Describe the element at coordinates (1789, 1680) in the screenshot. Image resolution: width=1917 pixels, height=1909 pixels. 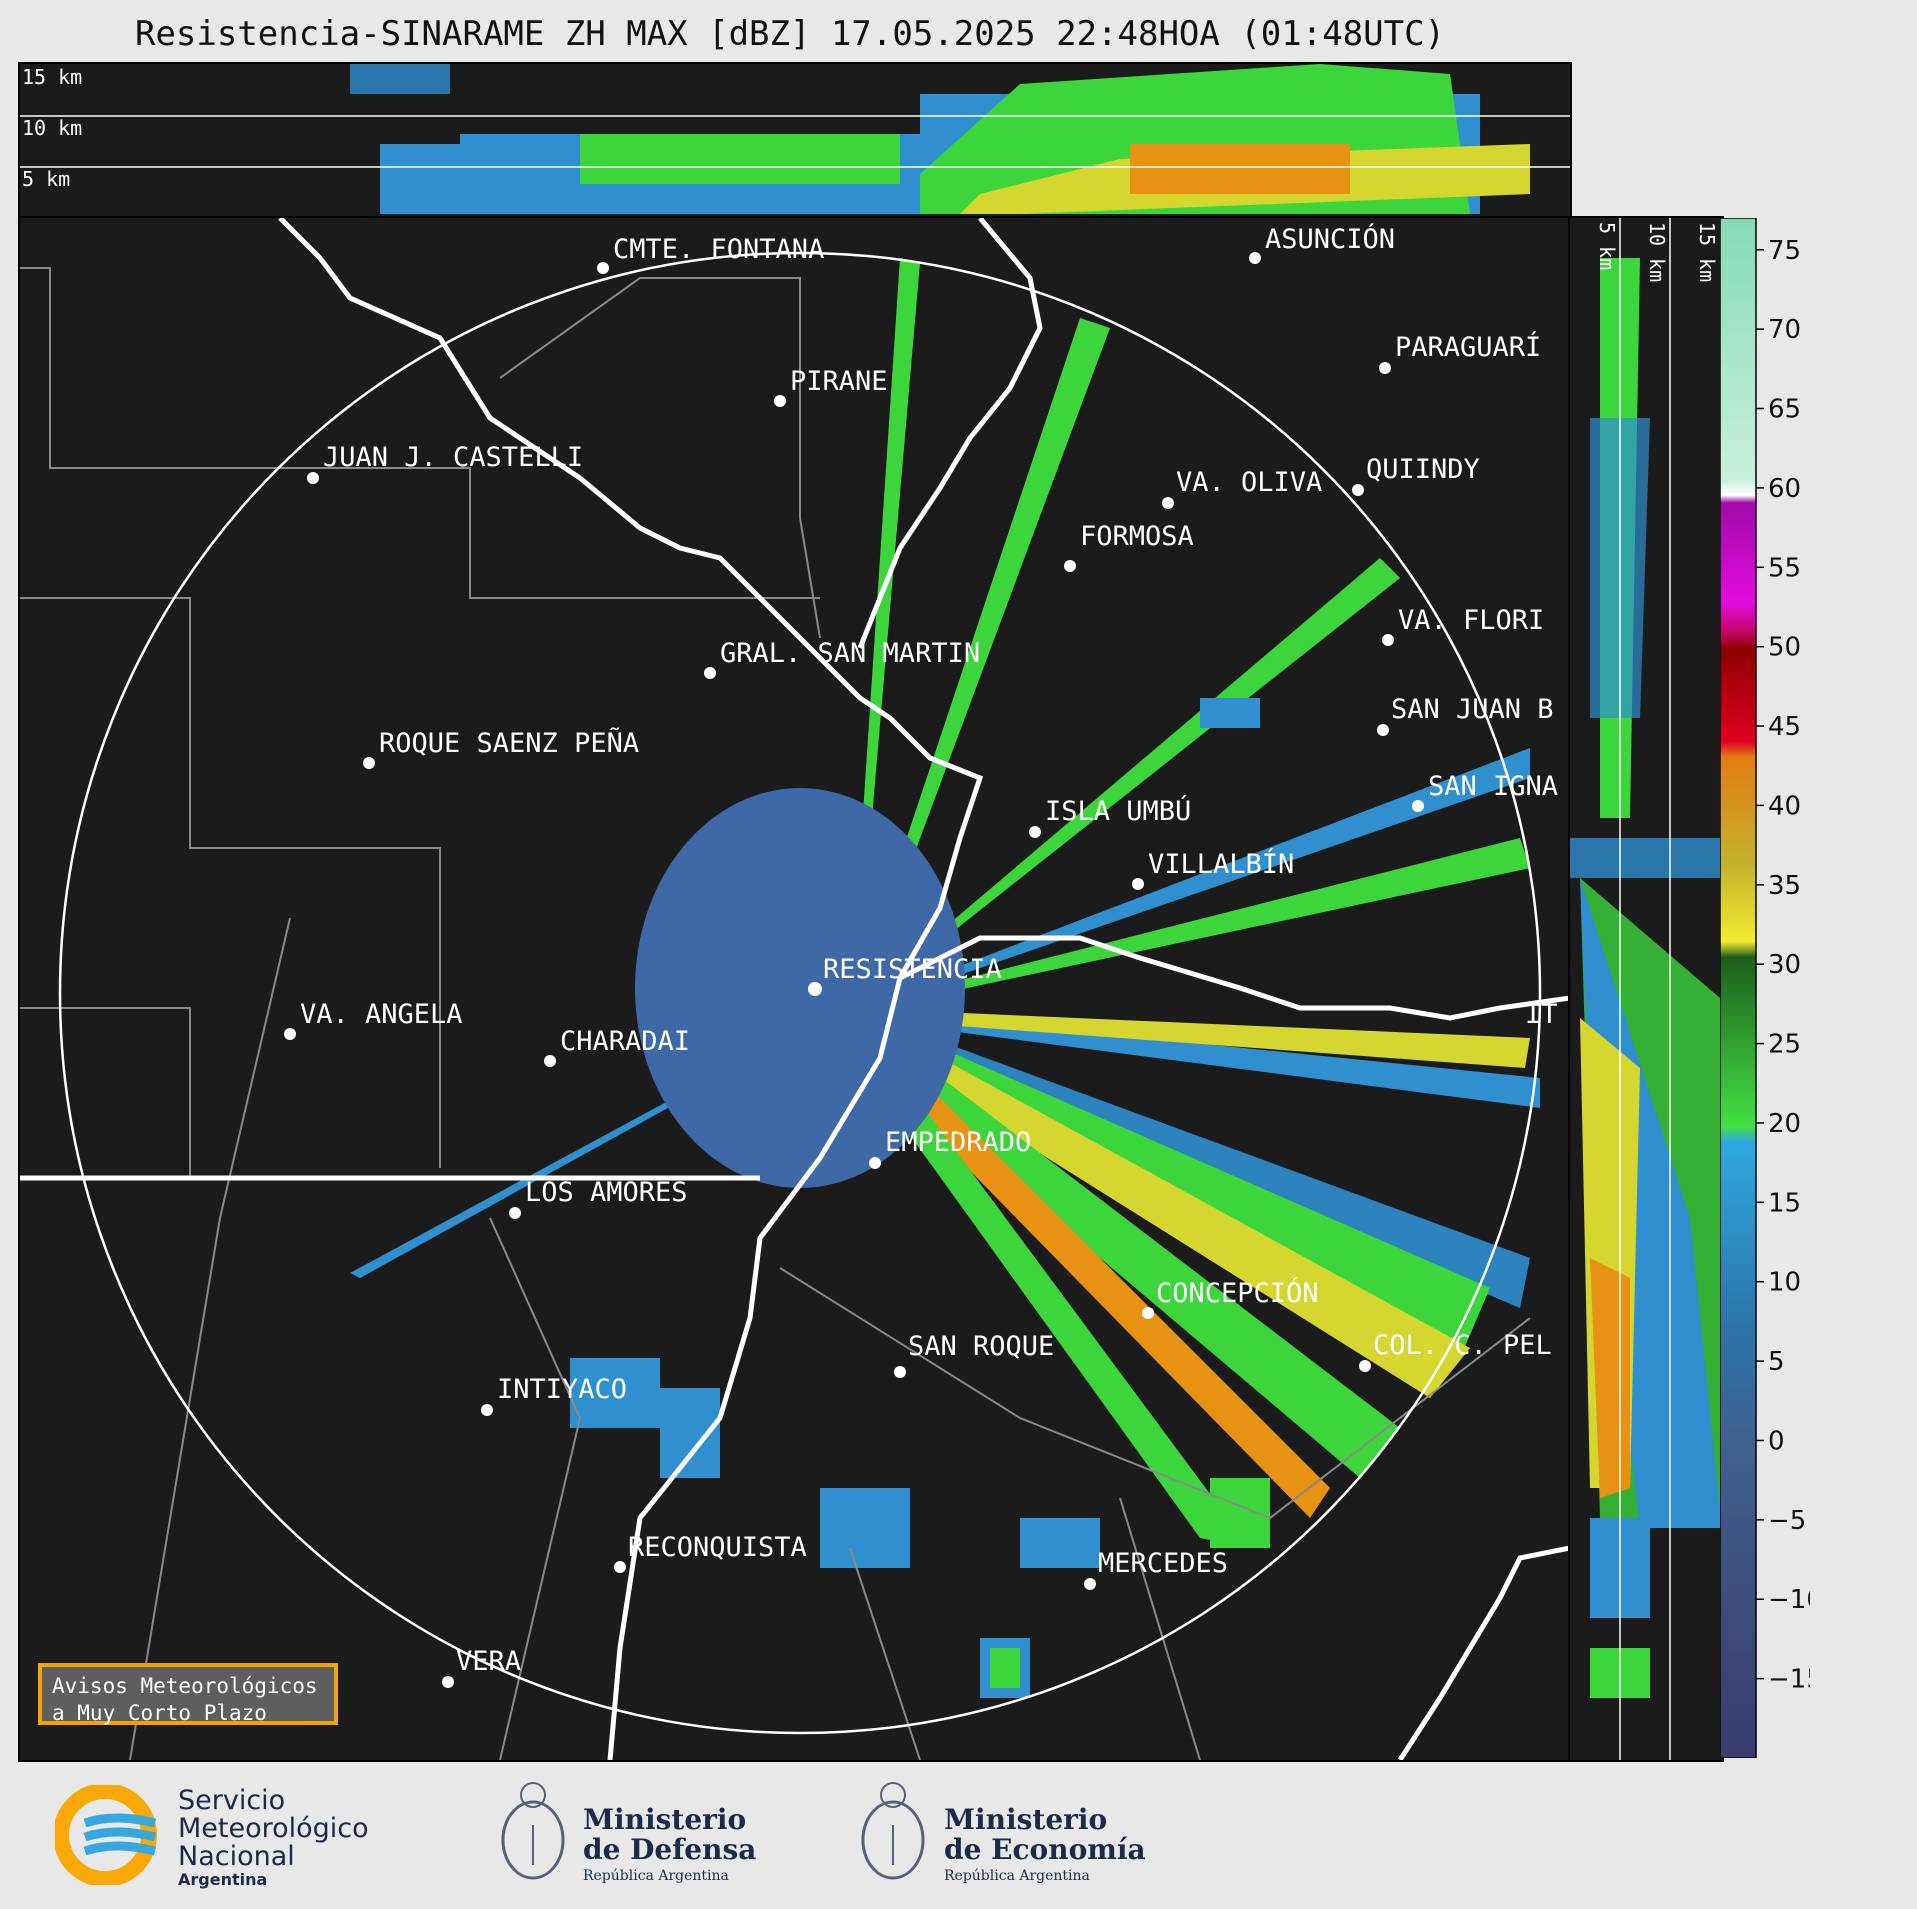
I see `colorbar-tick-label: −15` at that location.